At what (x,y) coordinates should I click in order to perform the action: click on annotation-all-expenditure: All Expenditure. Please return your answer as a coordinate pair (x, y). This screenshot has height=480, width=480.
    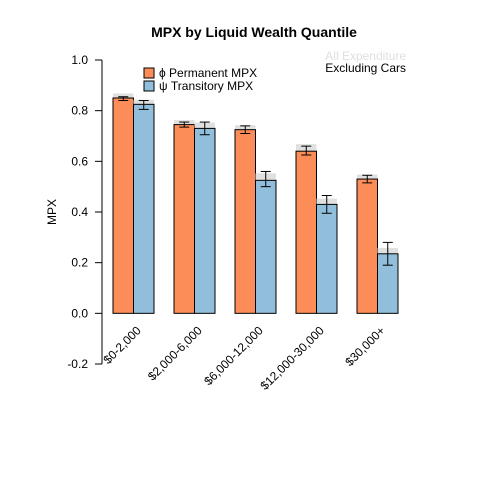
    Looking at the image, I should click on (365, 56).